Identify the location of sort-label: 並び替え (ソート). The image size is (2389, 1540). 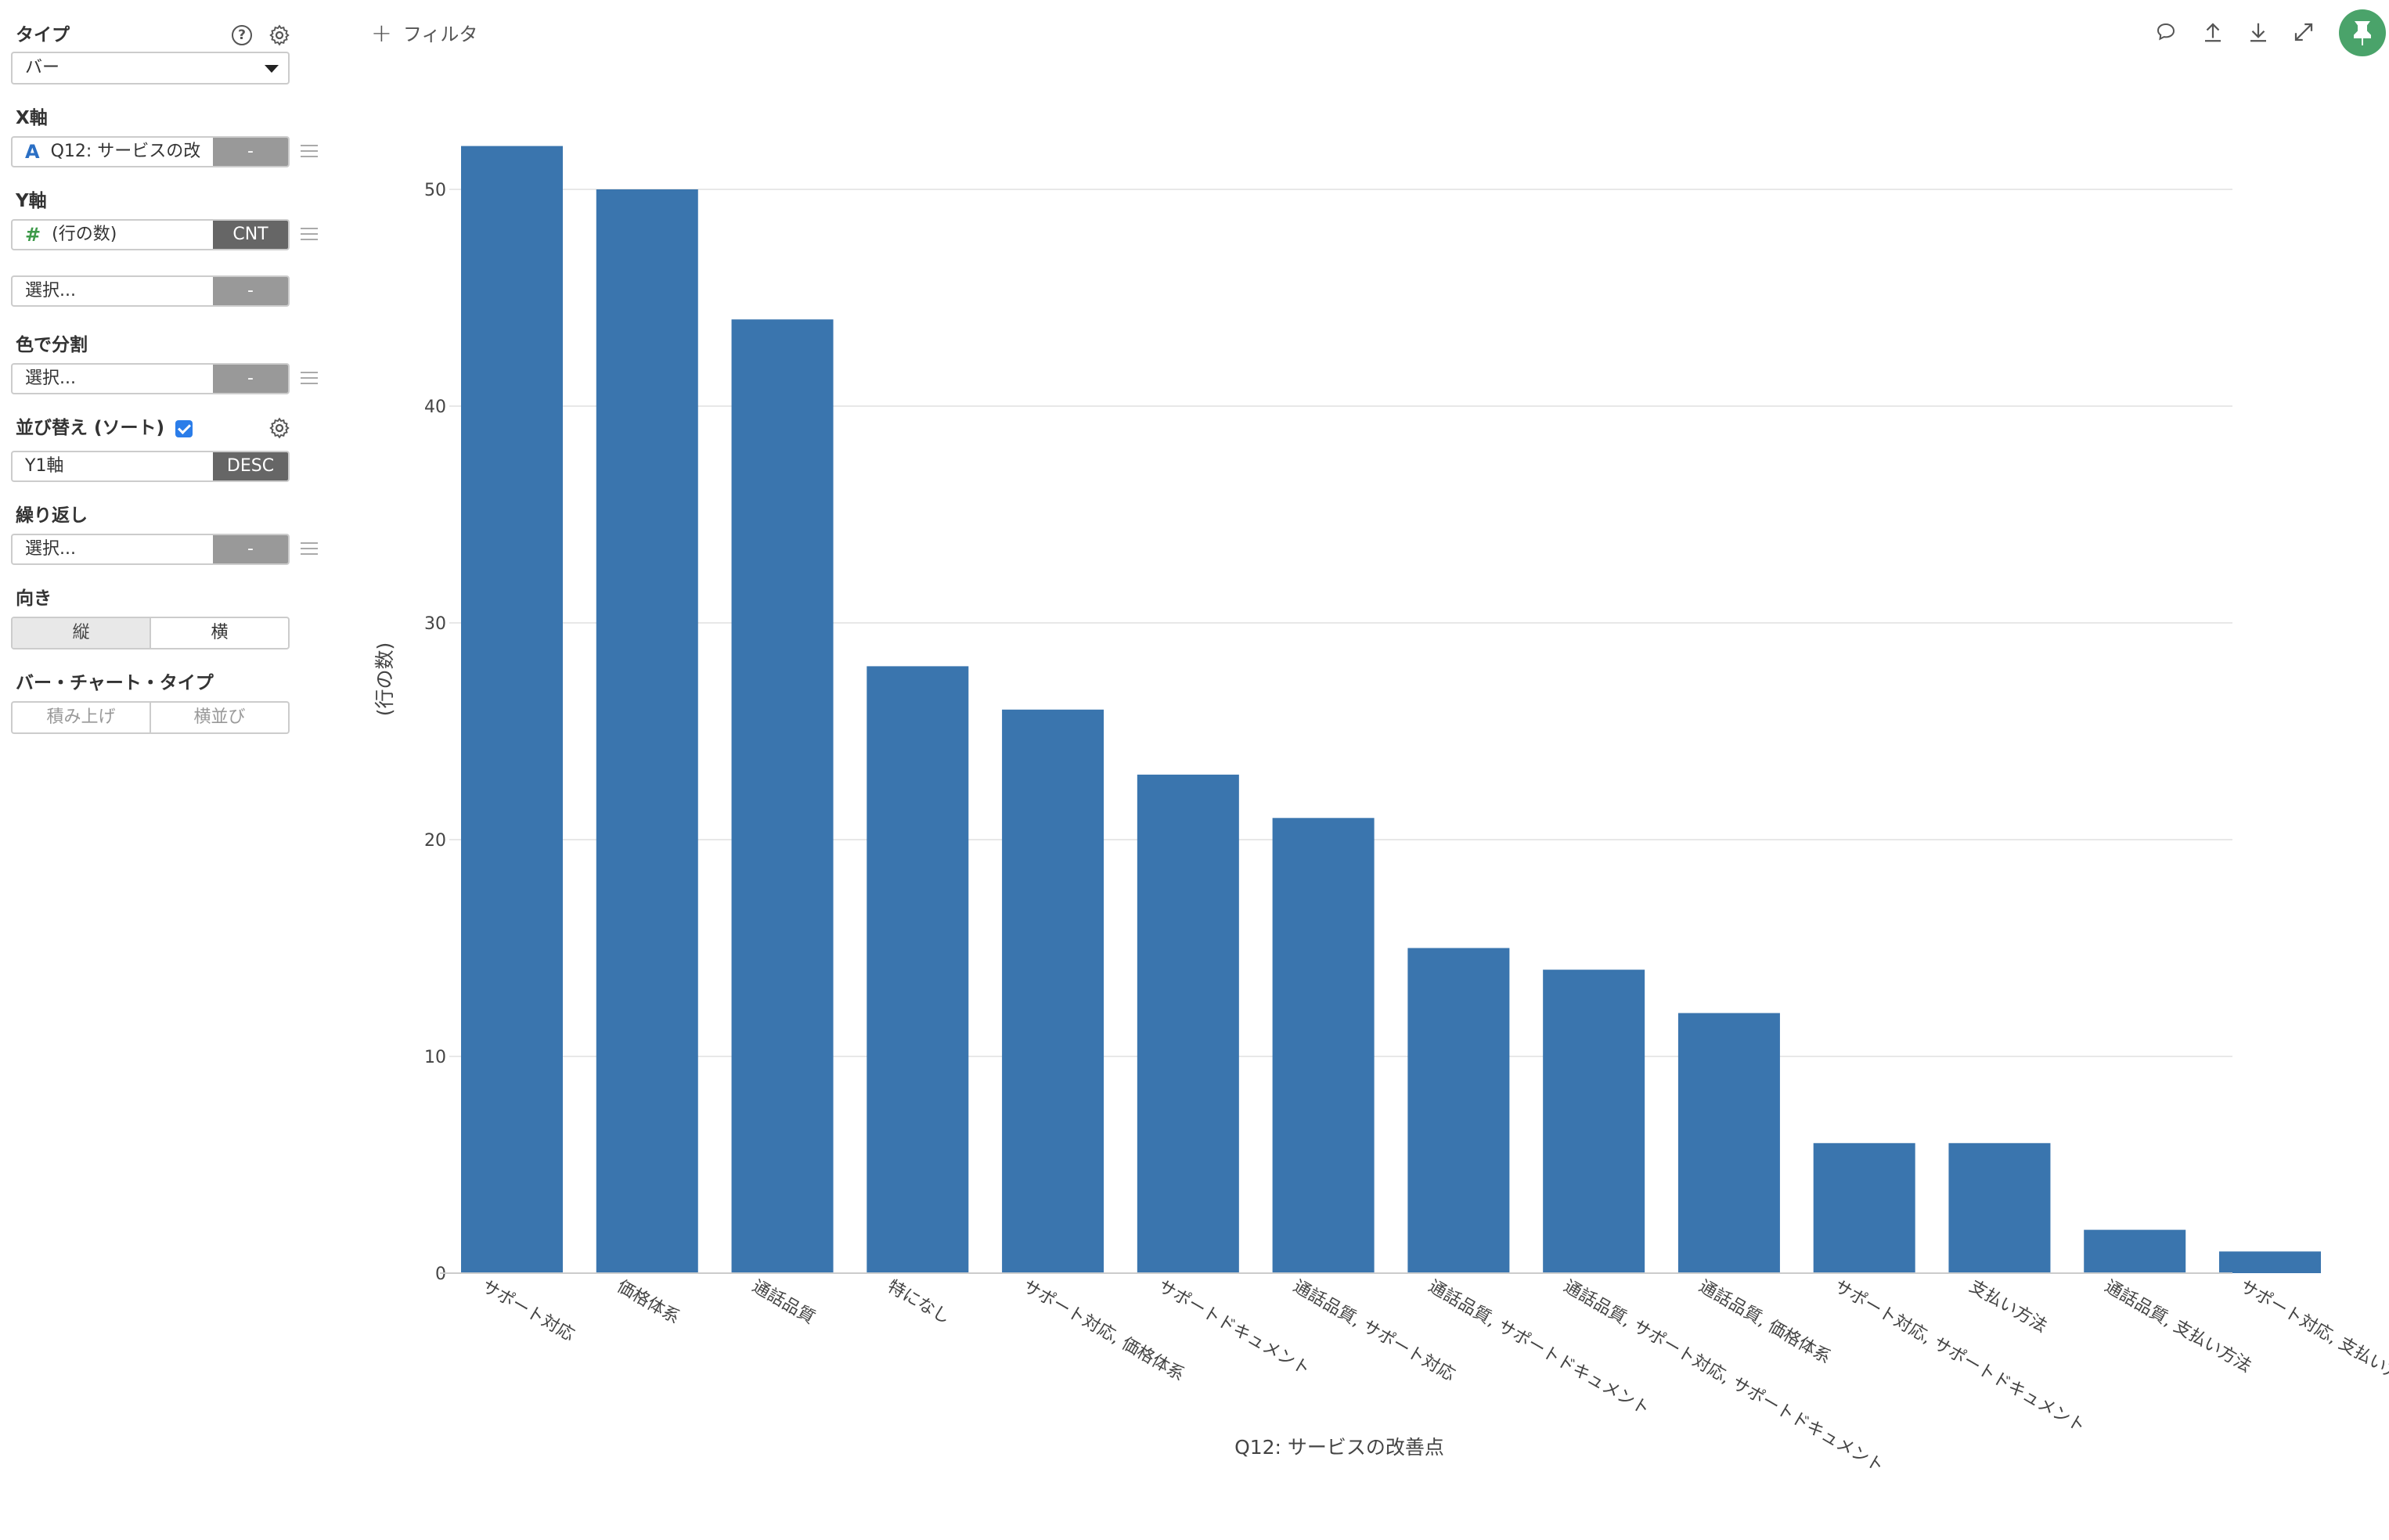
(105, 428).